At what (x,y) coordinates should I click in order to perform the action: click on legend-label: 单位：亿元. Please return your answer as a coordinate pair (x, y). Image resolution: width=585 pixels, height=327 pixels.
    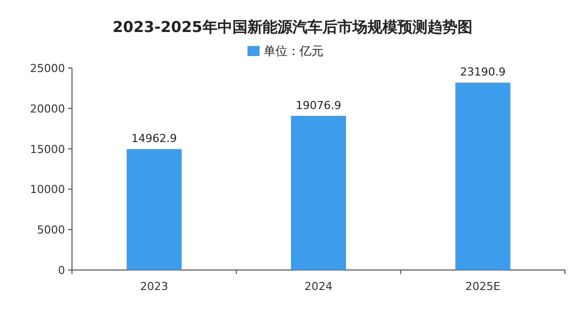
    Looking at the image, I should click on (294, 51).